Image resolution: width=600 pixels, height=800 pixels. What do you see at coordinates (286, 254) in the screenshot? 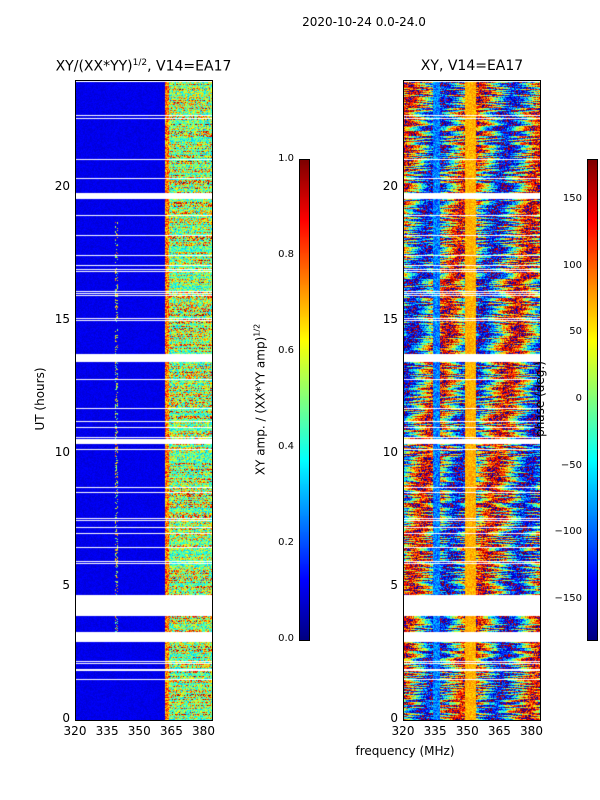
I see `colorbar-tick-label: 0.8` at bounding box center [286, 254].